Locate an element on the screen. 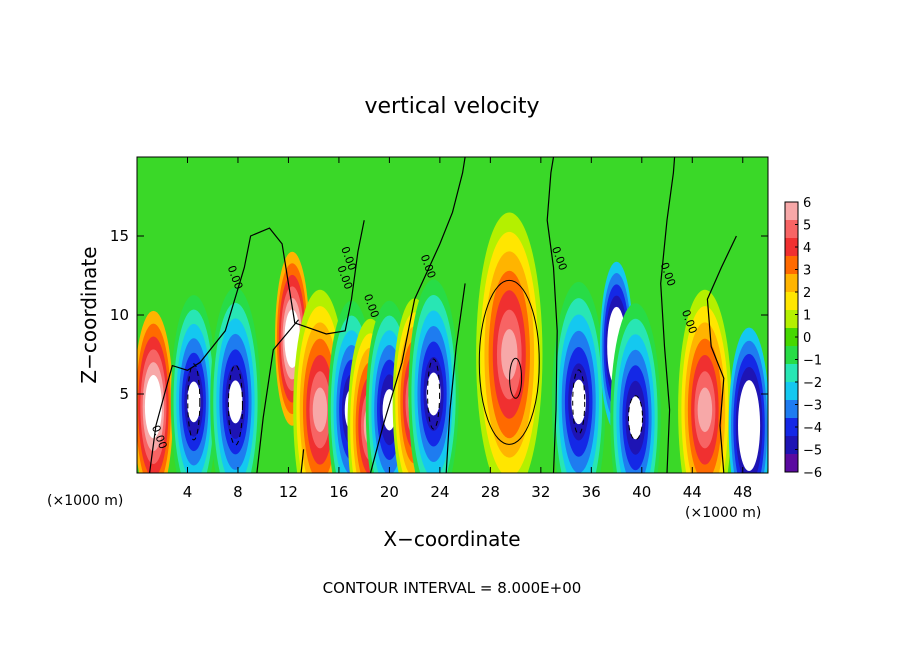  colorbar-tick-label: 0 is located at coordinates (807, 338).